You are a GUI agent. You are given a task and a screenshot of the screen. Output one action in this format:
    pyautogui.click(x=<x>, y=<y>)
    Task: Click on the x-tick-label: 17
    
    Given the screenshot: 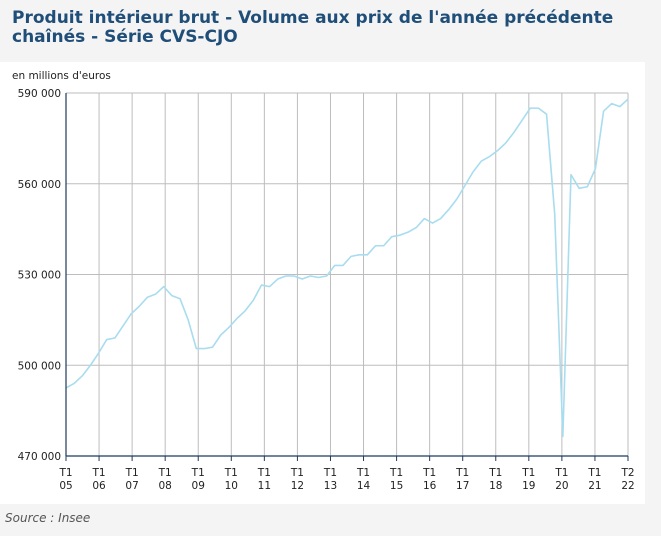 What is the action you would take?
    pyautogui.click(x=462, y=486)
    